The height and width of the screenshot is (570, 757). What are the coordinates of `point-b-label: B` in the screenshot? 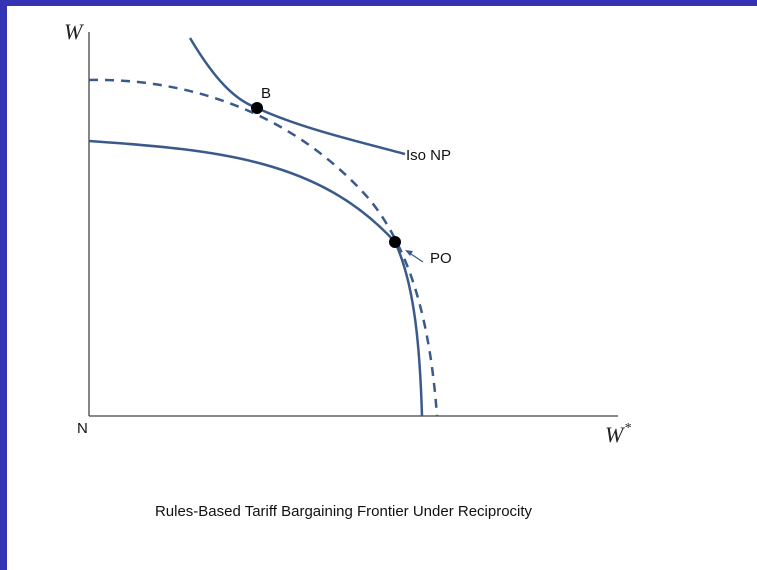 It's located at (266, 93).